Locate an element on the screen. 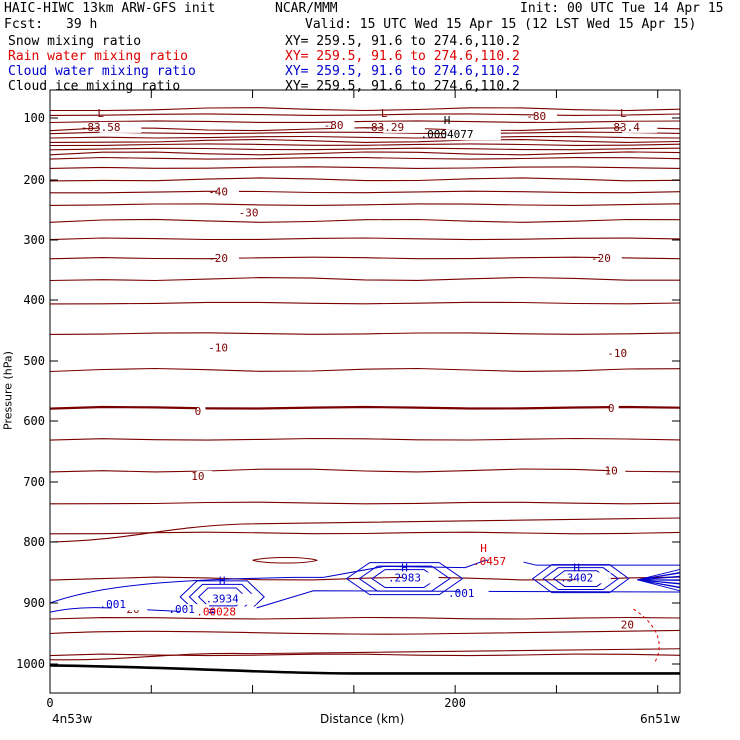  y-tick-label: 100 is located at coordinates (34, 118).